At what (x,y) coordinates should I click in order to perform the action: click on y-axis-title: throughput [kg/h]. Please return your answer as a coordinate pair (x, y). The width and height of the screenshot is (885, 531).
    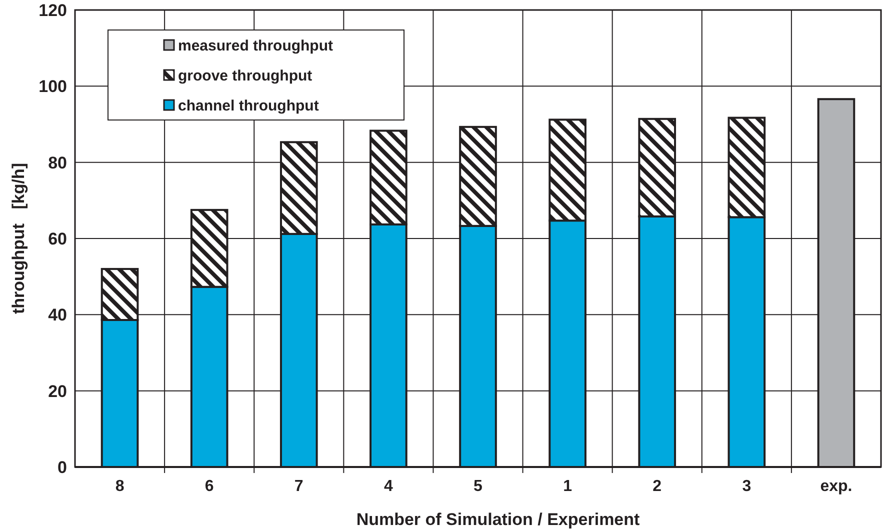
    Looking at the image, I should click on (18, 238).